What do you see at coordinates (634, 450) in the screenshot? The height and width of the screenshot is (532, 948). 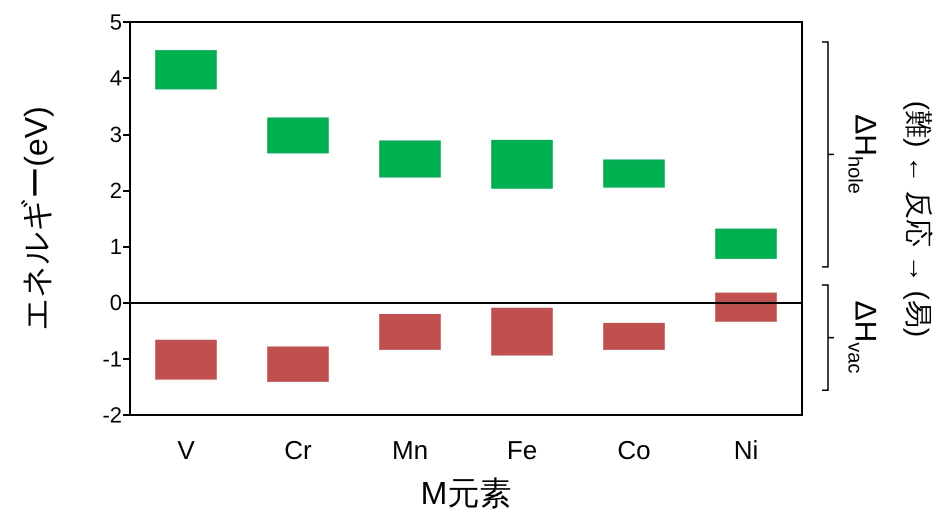 I see `x-tick-label: Co` at bounding box center [634, 450].